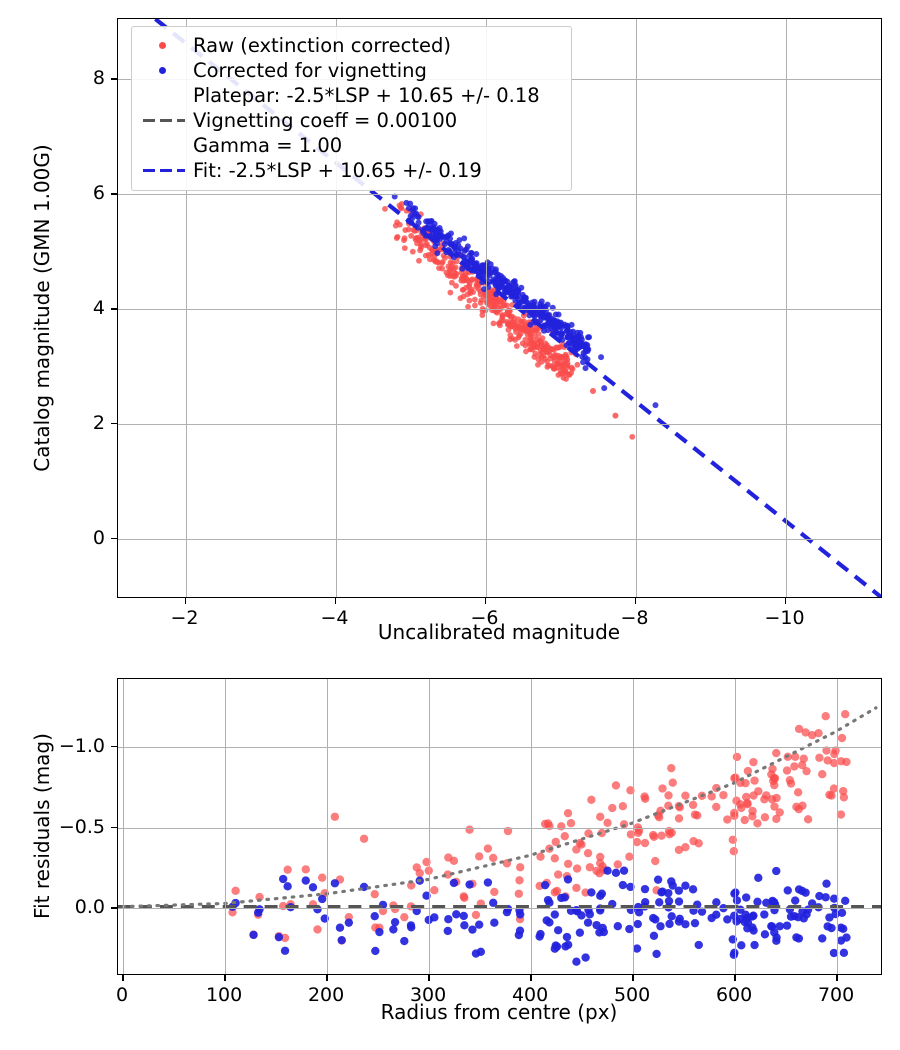 Image resolution: width=900 pixels, height=1050 pixels. I want to click on y-tick-label: 0, so click(98, 537).